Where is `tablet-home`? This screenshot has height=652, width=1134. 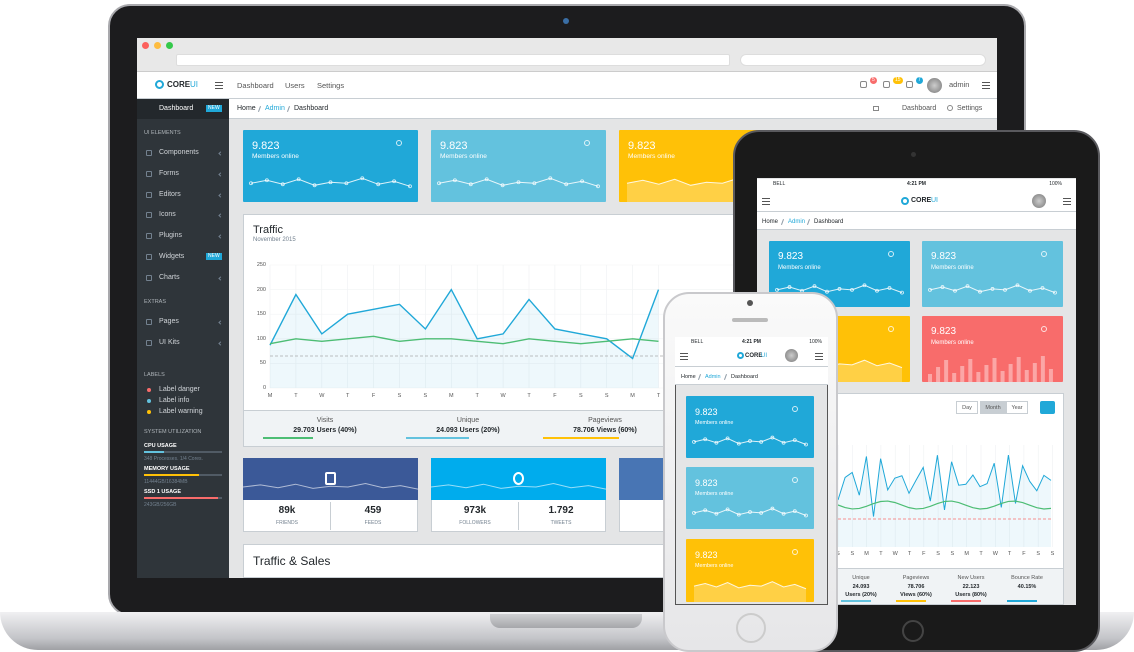 tablet-home is located at coordinates (913, 631).